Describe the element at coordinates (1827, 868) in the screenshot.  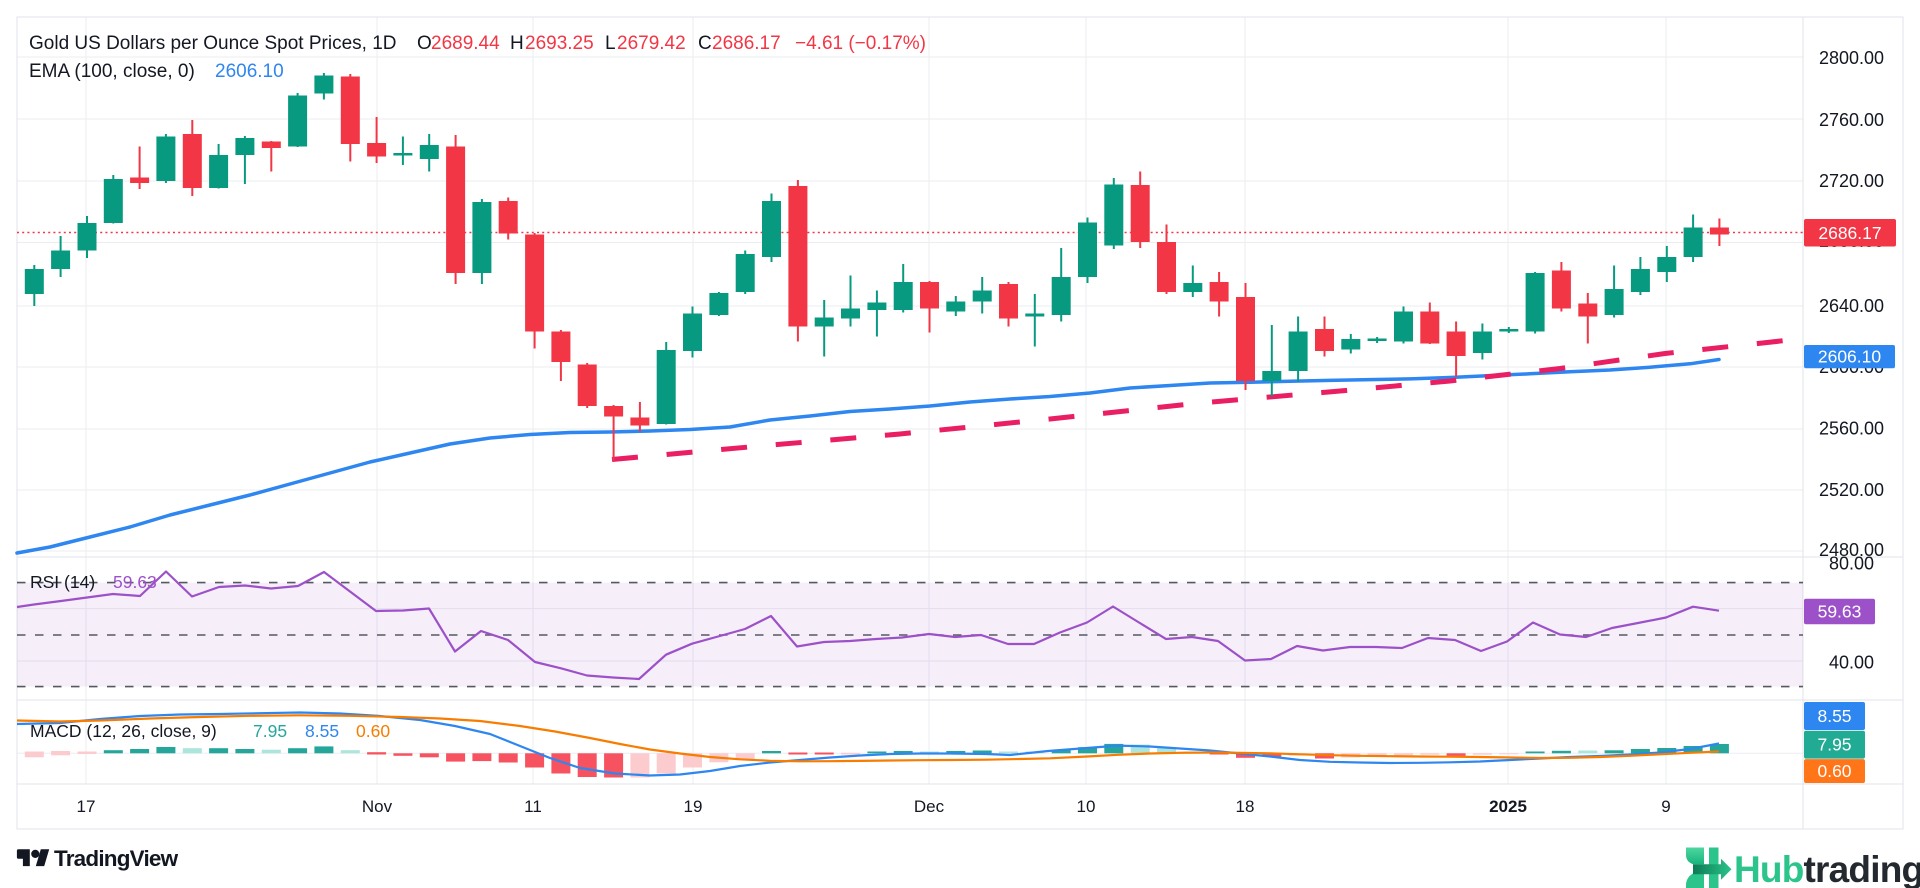
I see `svg-text: Hubtrading` at that location.